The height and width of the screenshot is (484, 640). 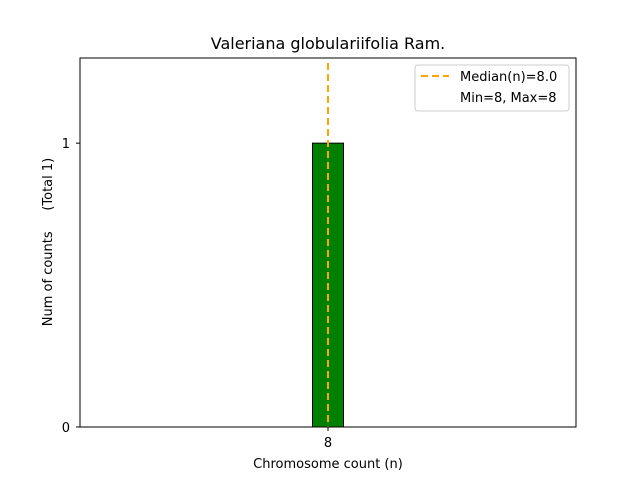 What do you see at coordinates (508, 77) in the screenshot?
I see `legend-entry-median: Median(n)=8.0` at bounding box center [508, 77].